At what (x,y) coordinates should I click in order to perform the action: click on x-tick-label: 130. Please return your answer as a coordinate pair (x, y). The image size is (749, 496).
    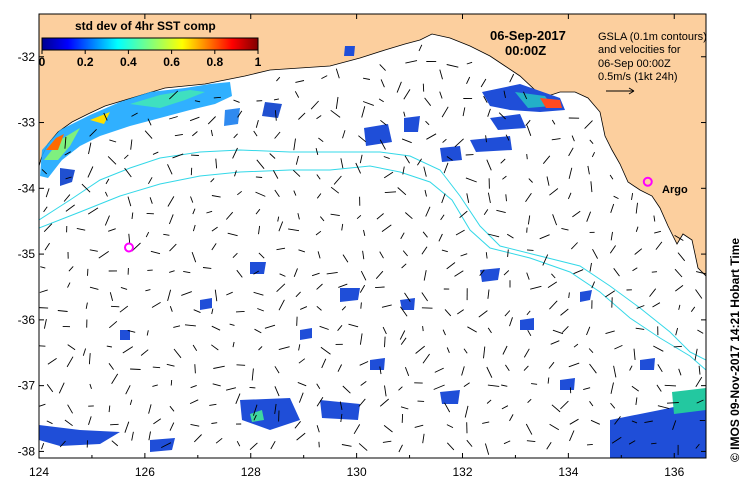
    Looking at the image, I should click on (357, 472).